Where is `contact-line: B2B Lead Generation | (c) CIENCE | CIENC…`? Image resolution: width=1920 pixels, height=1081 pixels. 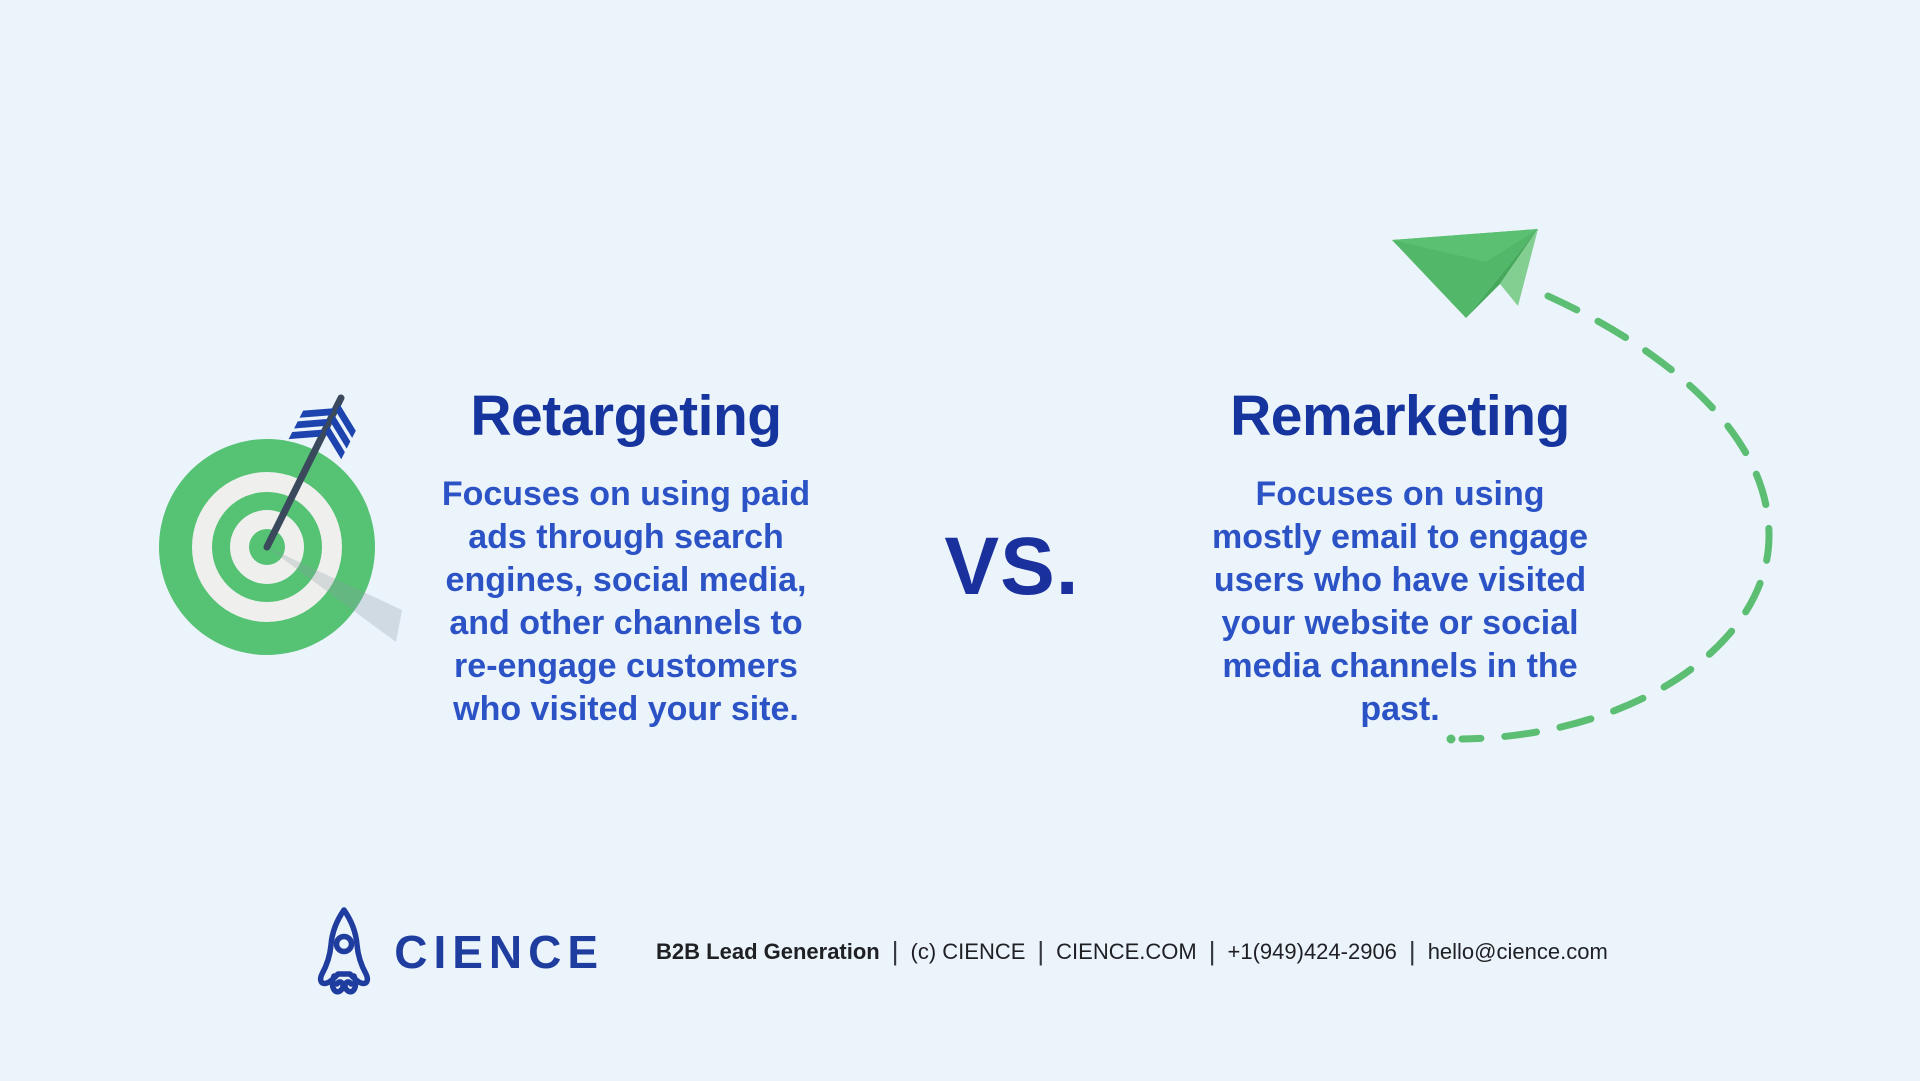
contact-line: B2B Lead Generation | (c) CIENCE | CIENC… is located at coordinates (1132, 951).